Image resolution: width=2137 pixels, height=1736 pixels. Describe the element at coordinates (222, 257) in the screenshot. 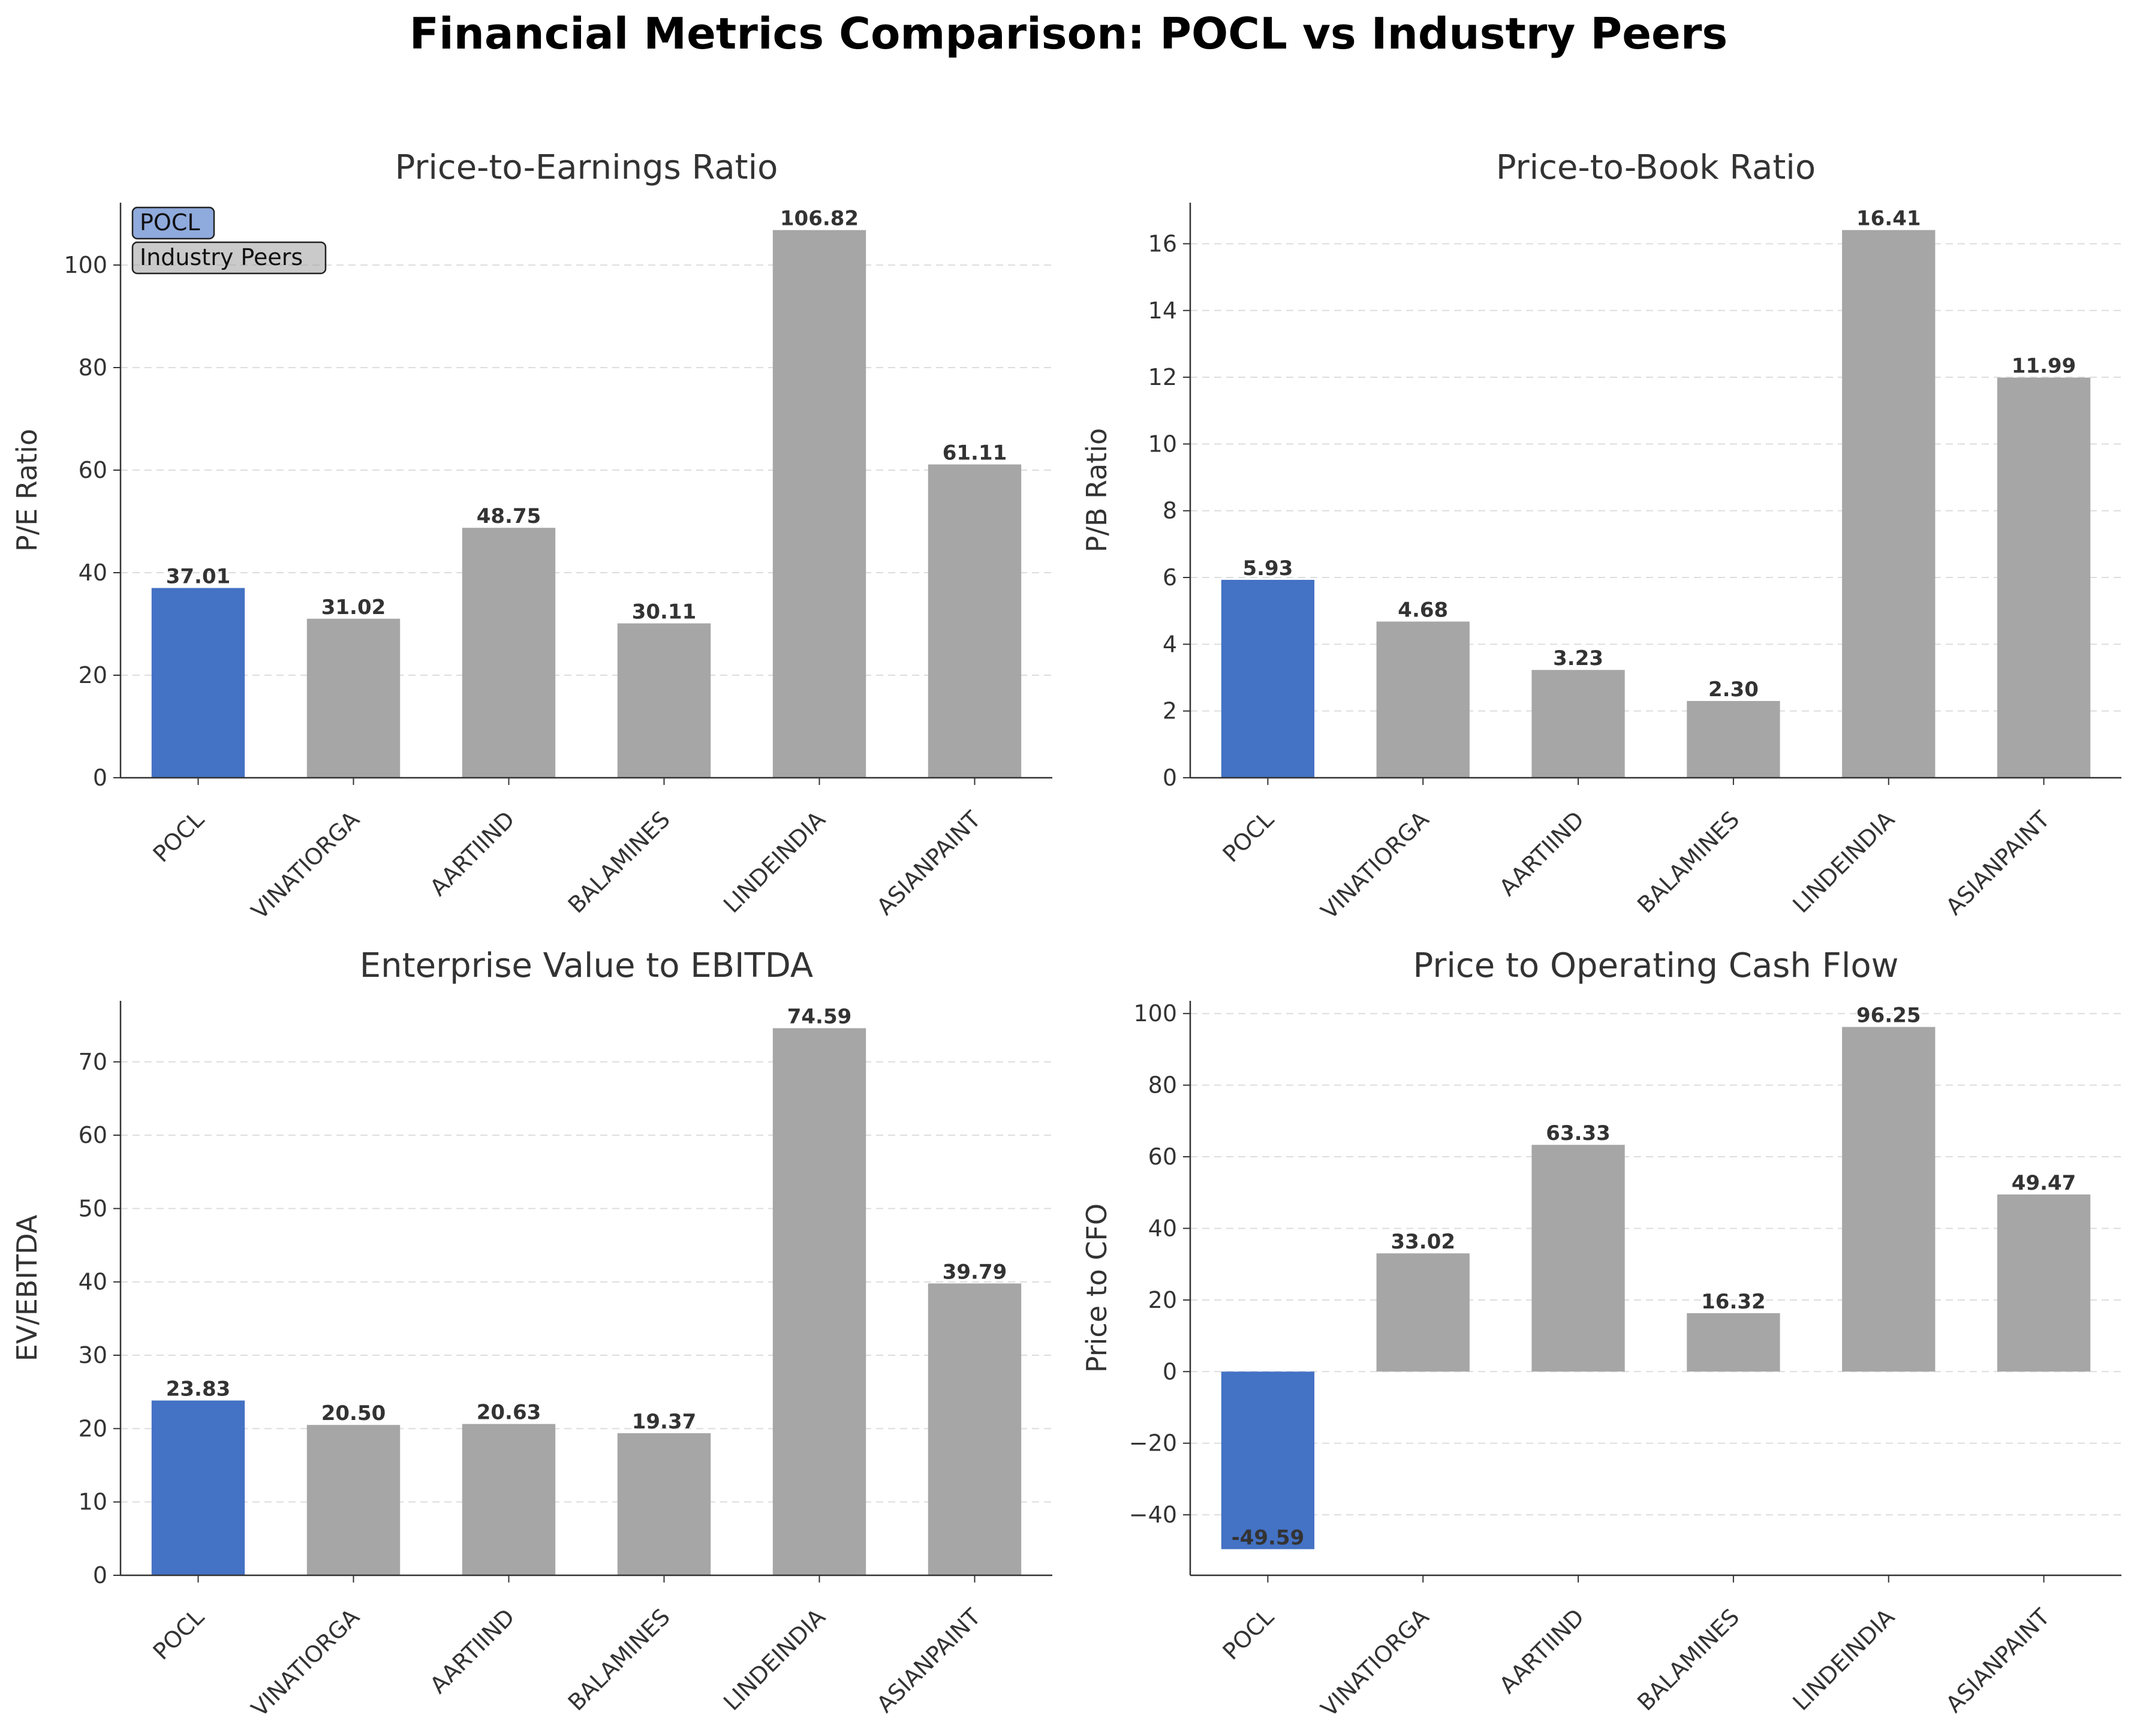

I see `legend-label: Industry Peers` at that location.